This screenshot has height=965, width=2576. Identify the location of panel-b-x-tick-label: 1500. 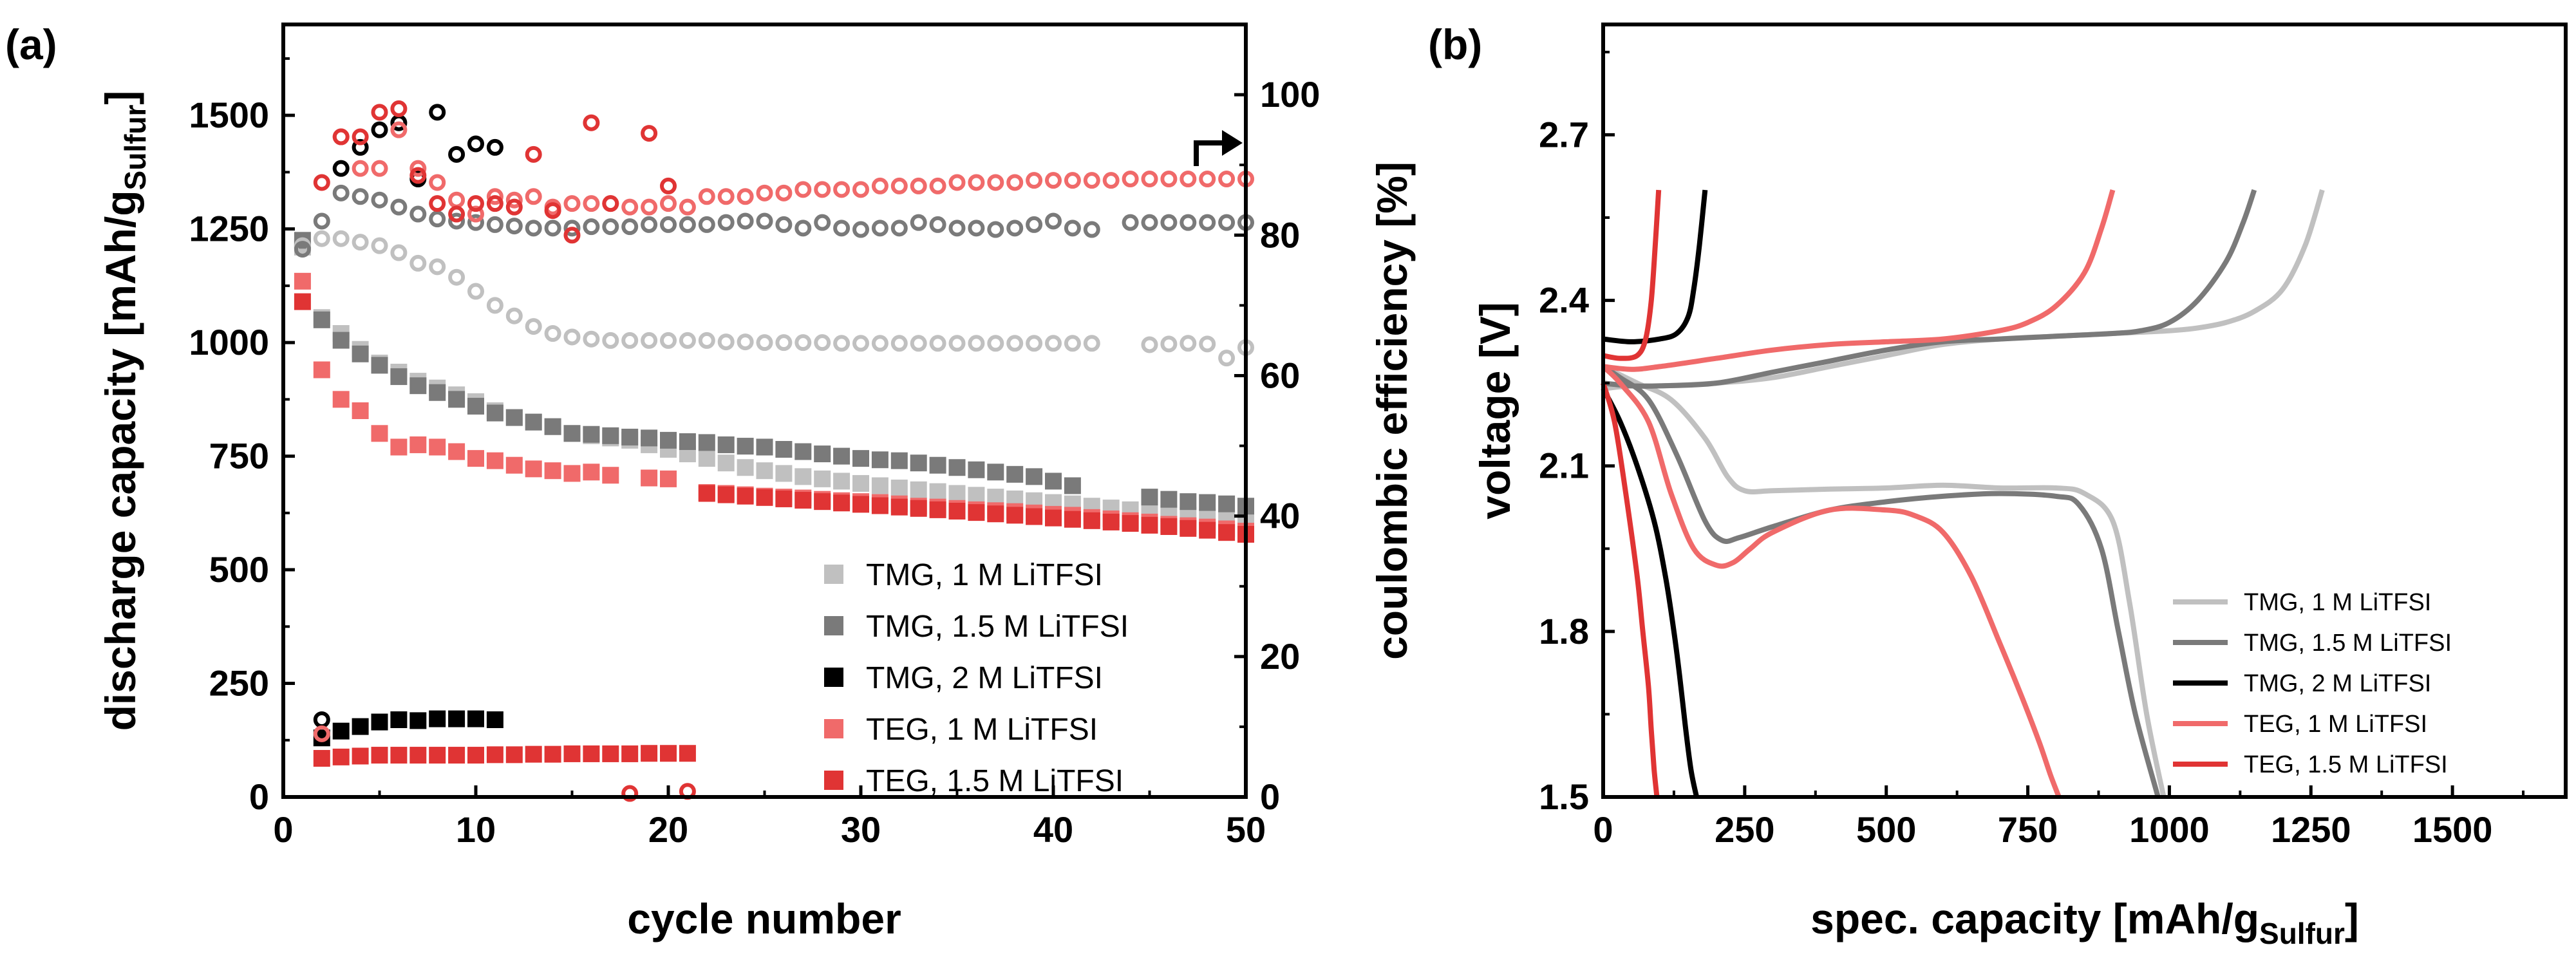
(2452, 829).